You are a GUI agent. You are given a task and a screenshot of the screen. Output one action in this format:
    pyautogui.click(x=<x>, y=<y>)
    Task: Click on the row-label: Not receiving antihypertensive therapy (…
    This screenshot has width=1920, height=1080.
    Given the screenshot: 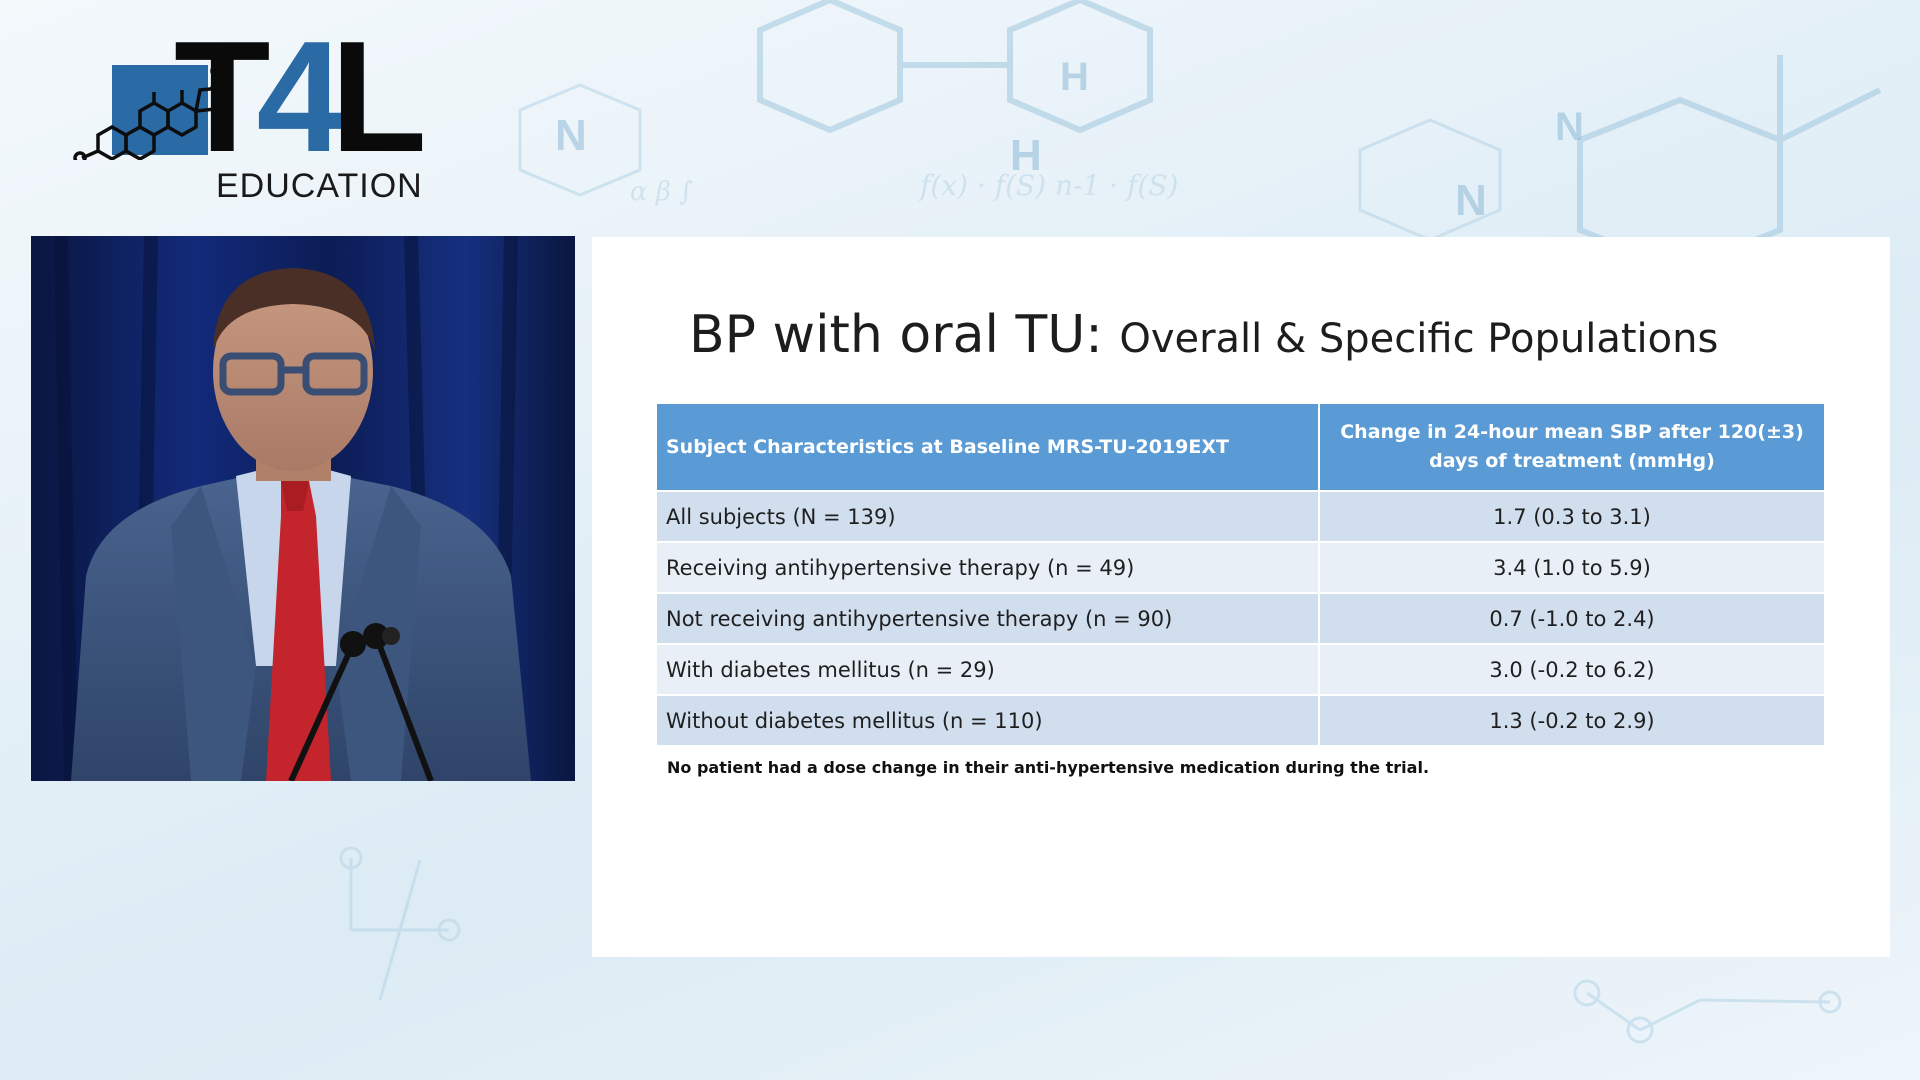 What is the action you would take?
    pyautogui.click(x=988, y=618)
    